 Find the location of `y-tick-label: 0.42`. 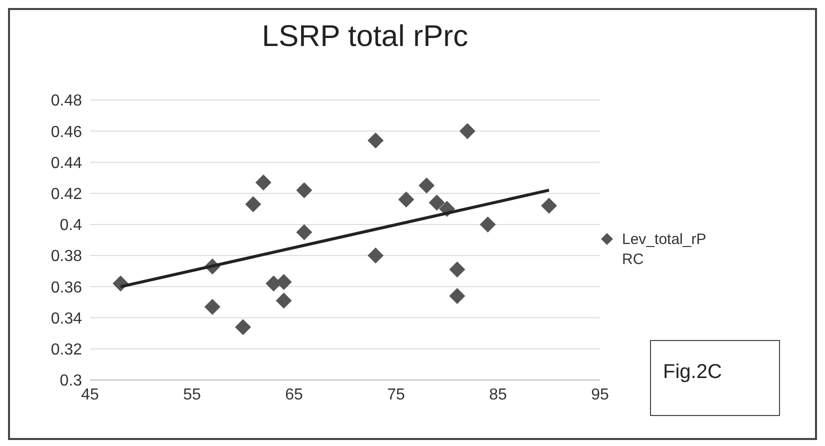

y-tick-label: 0.42 is located at coordinates (66, 195).